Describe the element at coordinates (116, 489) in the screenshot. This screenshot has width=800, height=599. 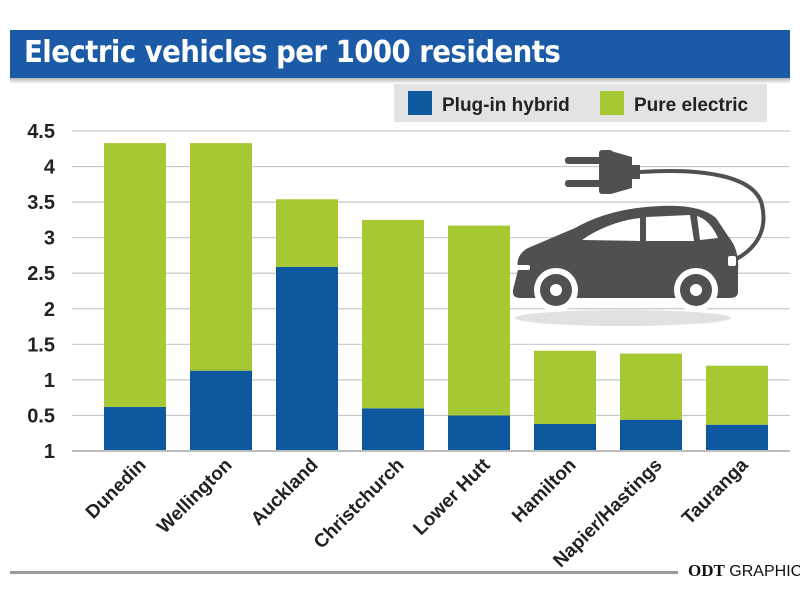
I see `x-tick-label: Dunedin` at that location.